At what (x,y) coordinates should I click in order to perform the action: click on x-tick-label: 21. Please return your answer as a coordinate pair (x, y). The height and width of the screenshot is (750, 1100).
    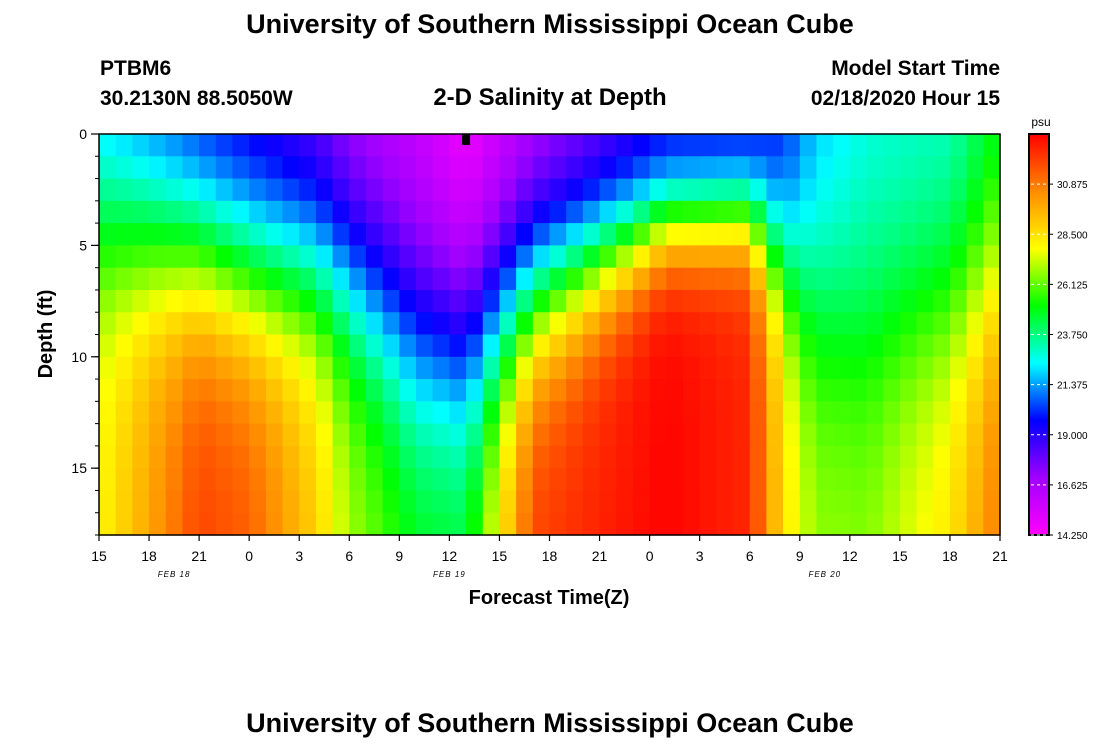
    Looking at the image, I should click on (199, 556).